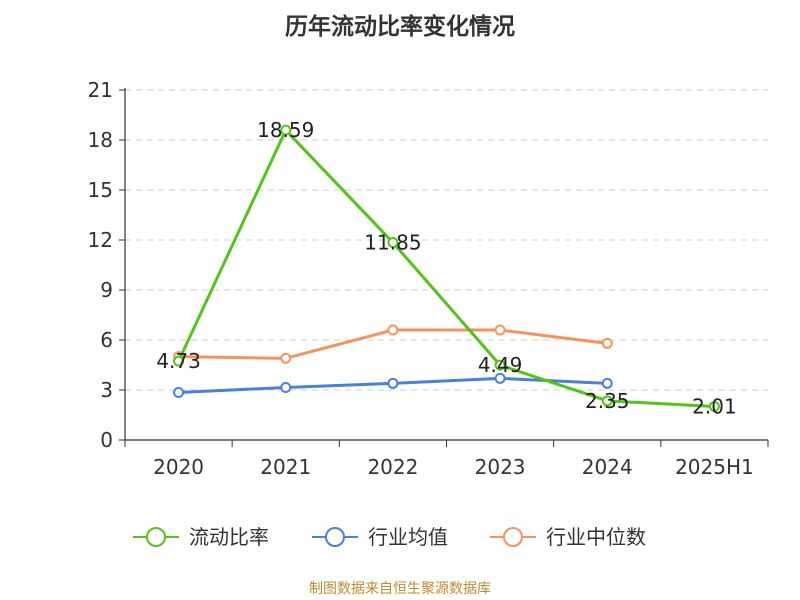 This screenshot has height=600, width=800. What do you see at coordinates (100, 90) in the screenshot?
I see `y-tick-label: 21` at bounding box center [100, 90].